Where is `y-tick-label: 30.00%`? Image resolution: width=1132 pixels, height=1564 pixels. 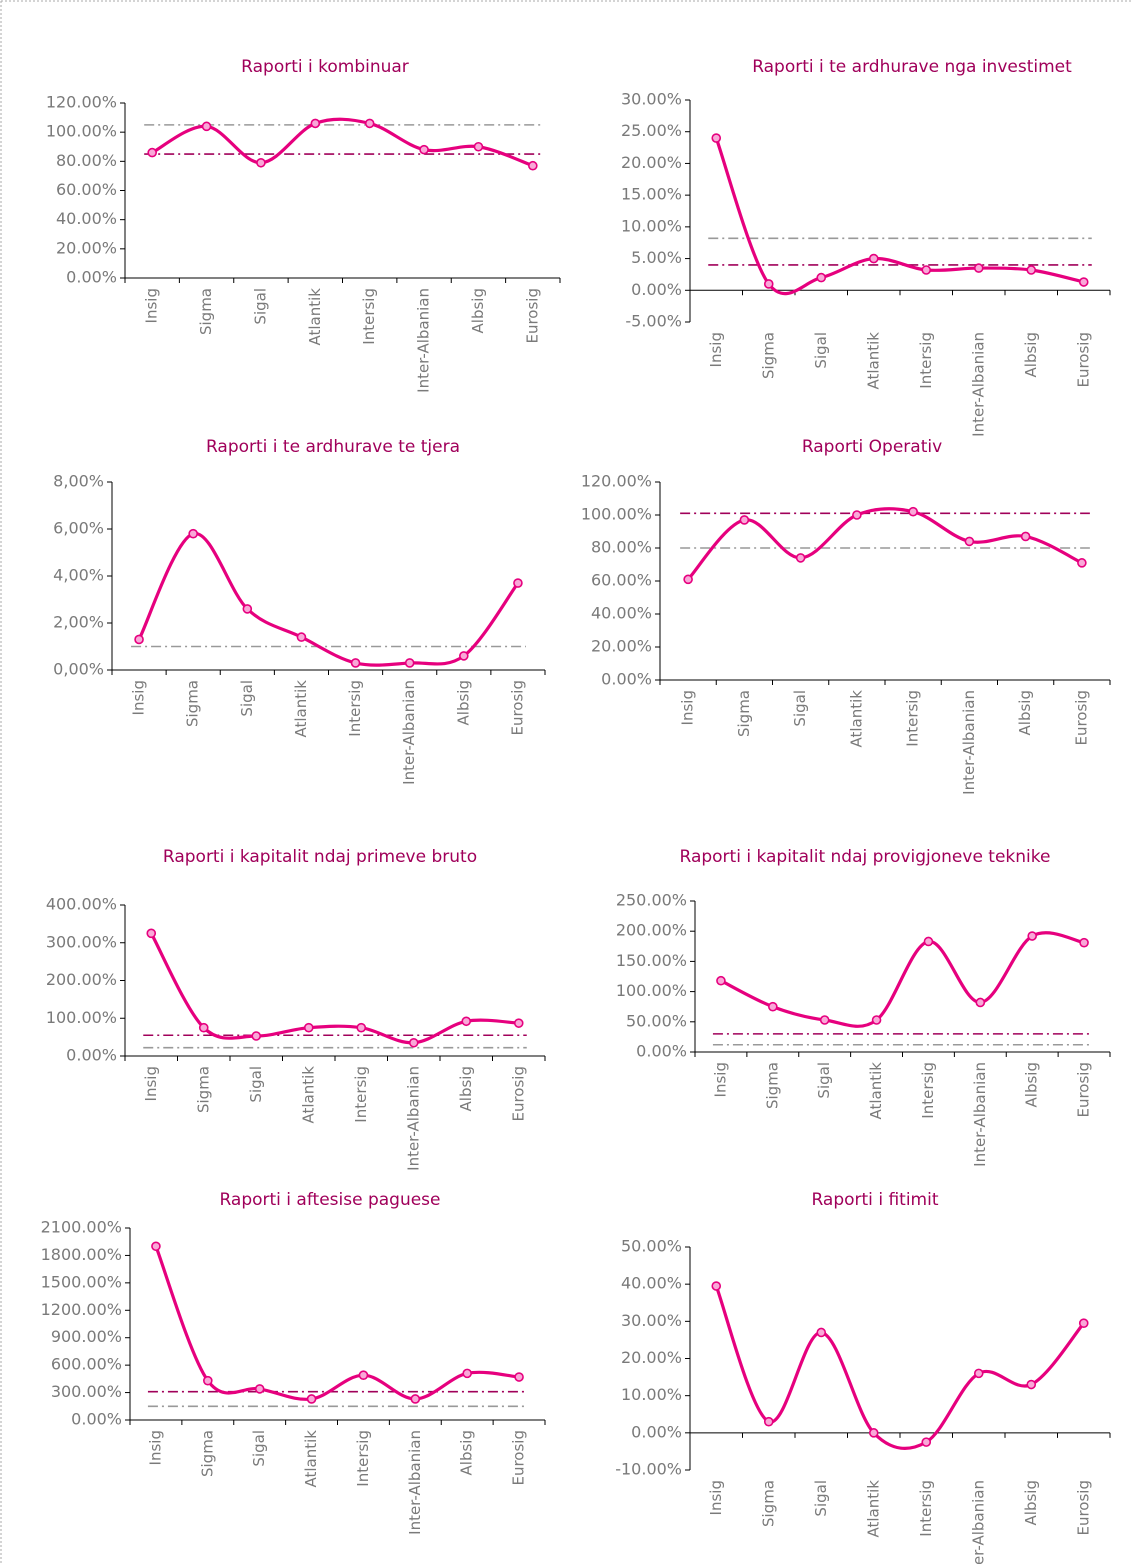 y-tick-label: 30.00% is located at coordinates (651, 99).